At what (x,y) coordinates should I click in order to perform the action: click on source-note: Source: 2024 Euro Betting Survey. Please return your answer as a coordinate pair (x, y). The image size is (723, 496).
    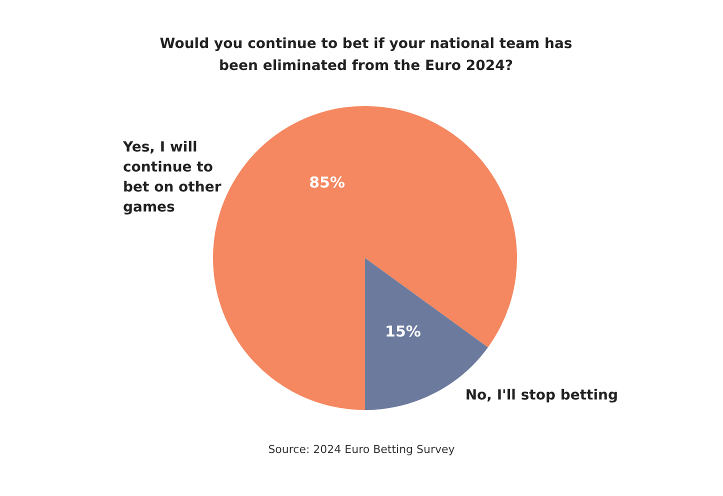
    Looking at the image, I should click on (361, 449).